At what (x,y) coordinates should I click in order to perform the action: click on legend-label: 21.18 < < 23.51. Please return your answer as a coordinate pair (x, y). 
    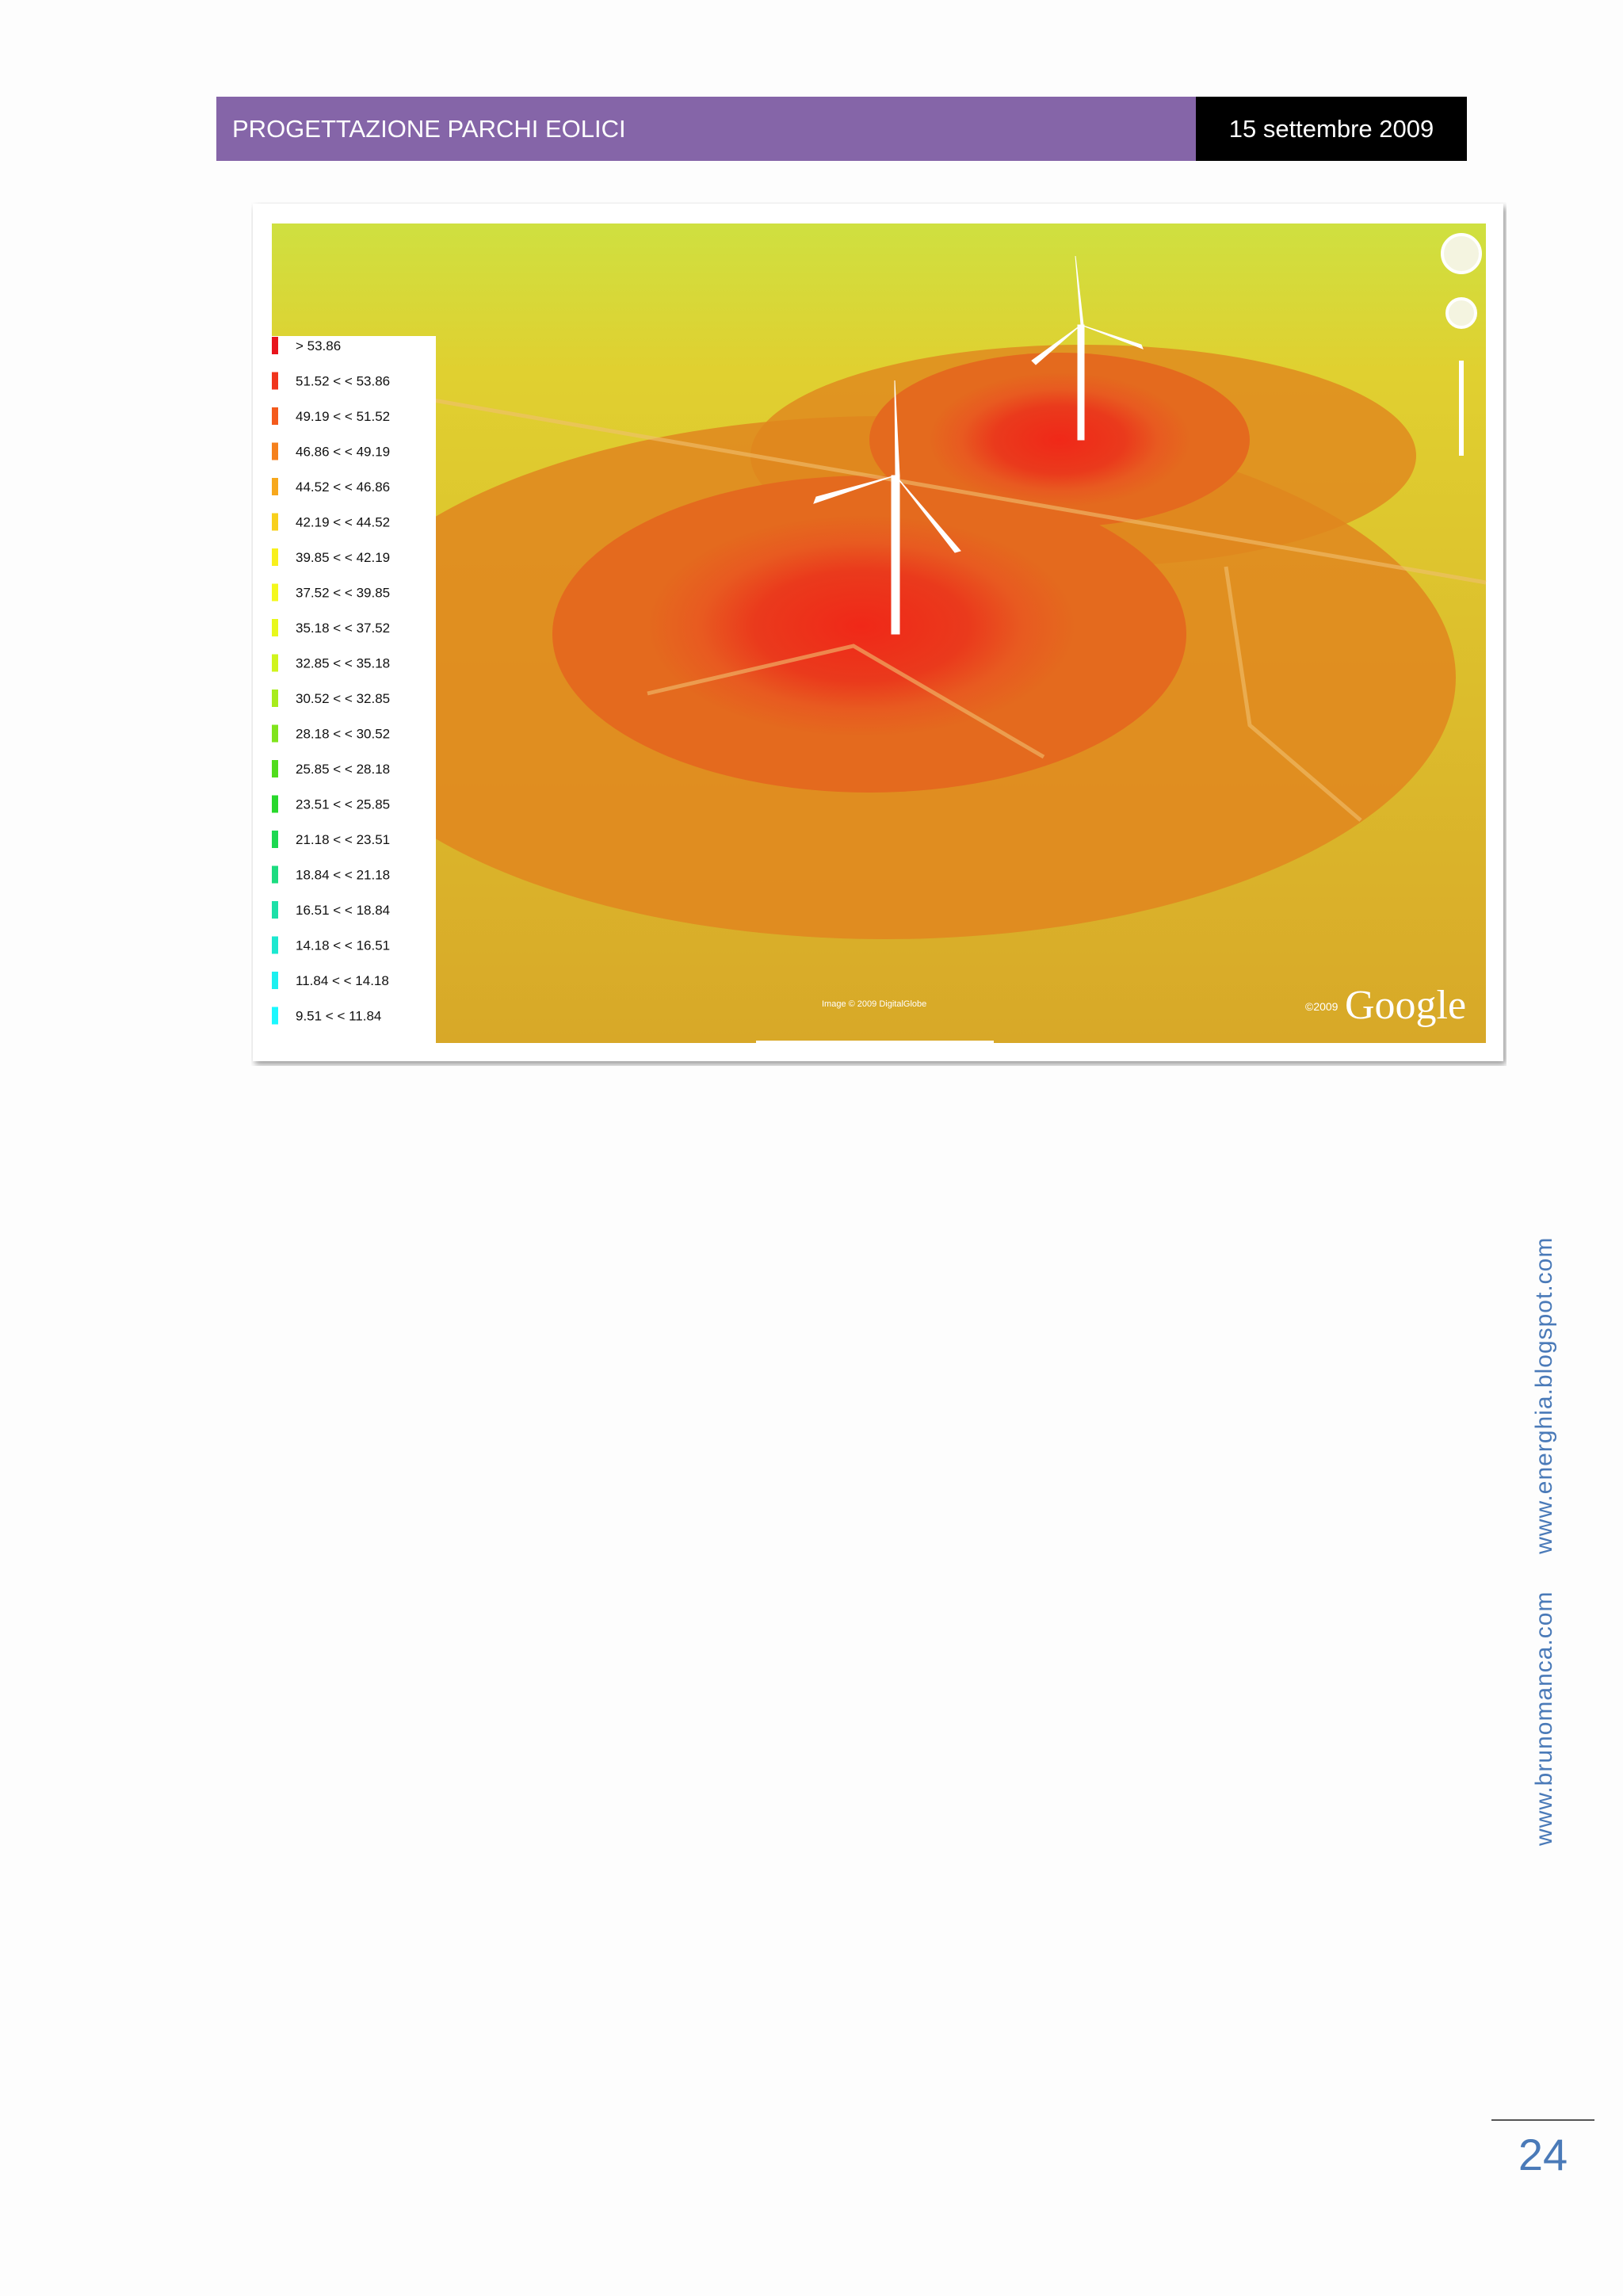
    Looking at the image, I should click on (343, 839).